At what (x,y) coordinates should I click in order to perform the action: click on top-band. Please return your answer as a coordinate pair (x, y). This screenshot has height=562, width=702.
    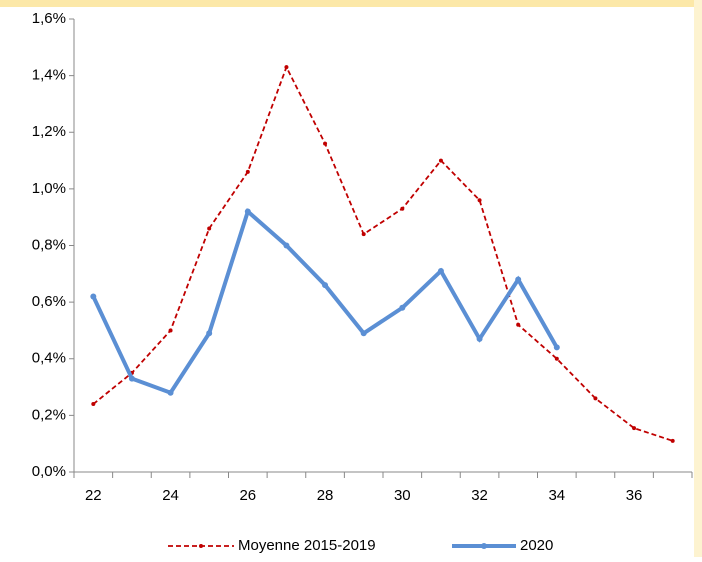
    Looking at the image, I should click on (351, 3).